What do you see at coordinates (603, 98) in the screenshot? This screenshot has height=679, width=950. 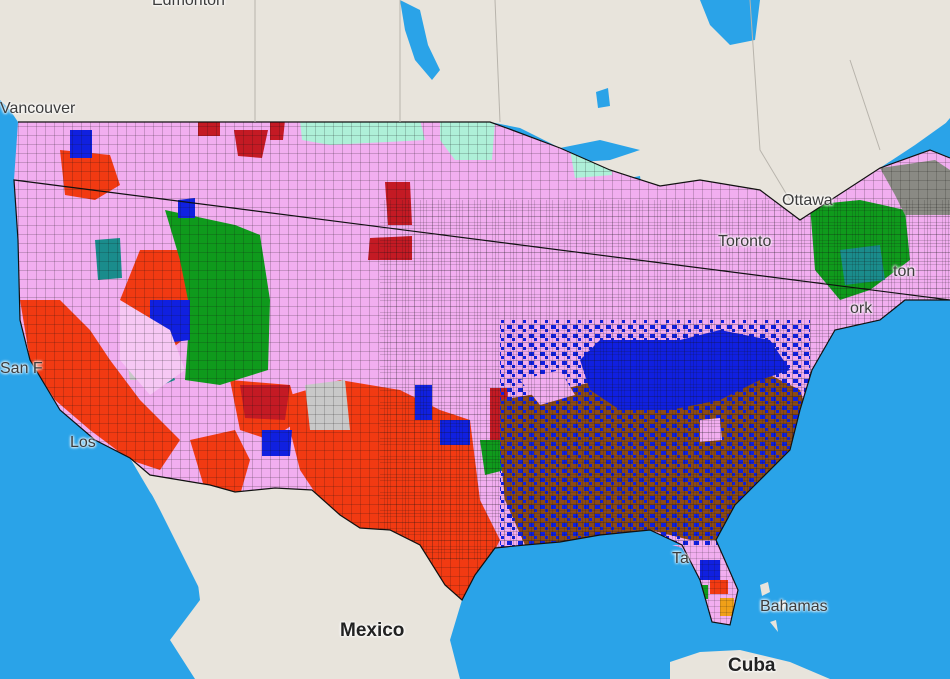 I see `lake-nipigon` at bounding box center [603, 98].